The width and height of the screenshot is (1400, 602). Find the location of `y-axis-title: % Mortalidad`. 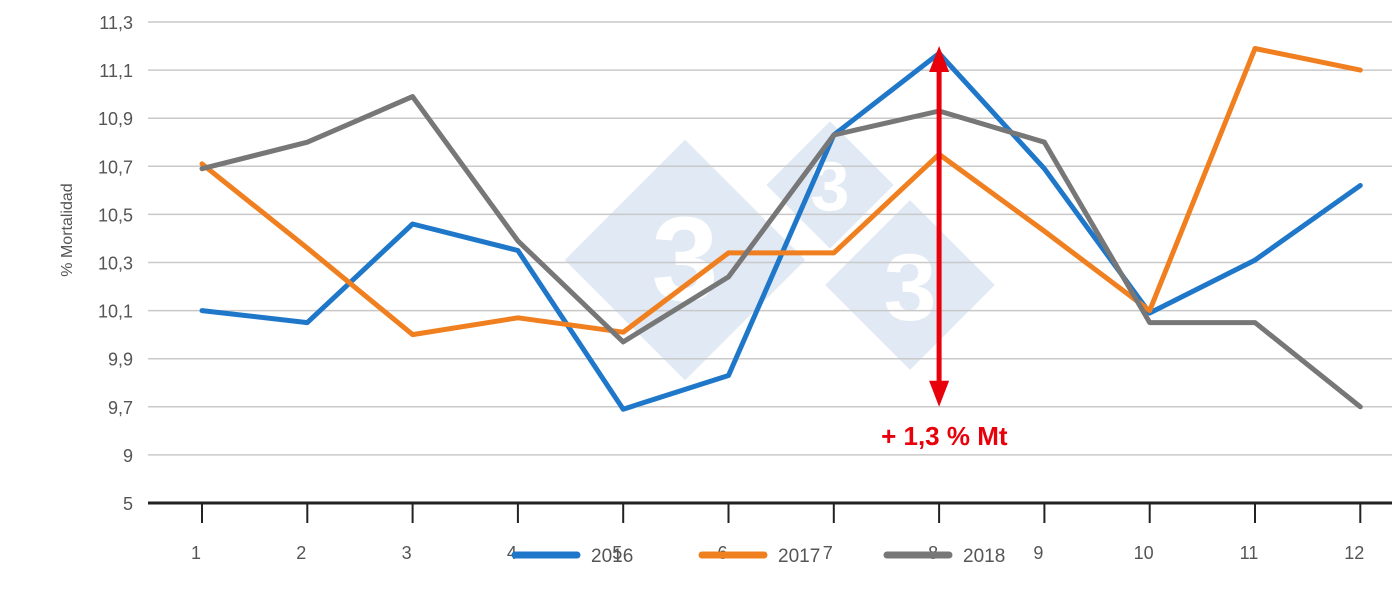

y-axis-title: % Mortalidad is located at coordinates (67, 229).